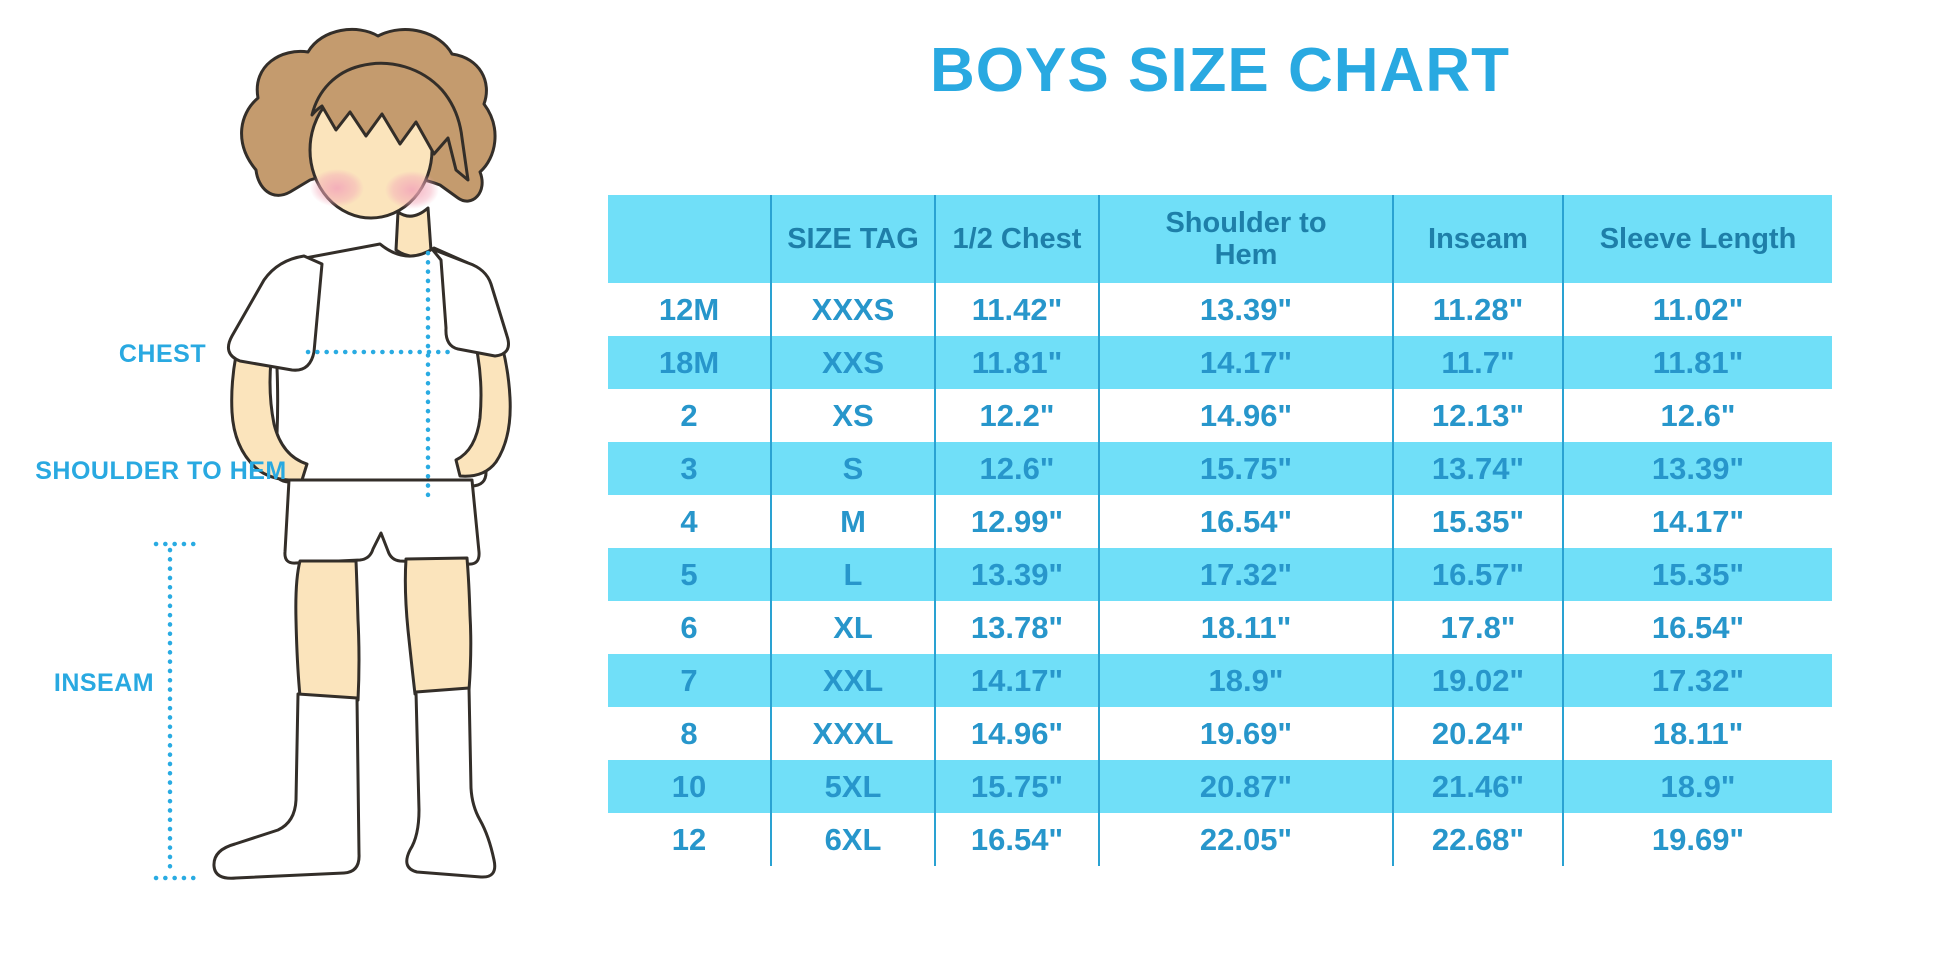  Describe the element at coordinates (854, 239) in the screenshot. I see `col-header-size-tag: SIZE TAG` at that location.